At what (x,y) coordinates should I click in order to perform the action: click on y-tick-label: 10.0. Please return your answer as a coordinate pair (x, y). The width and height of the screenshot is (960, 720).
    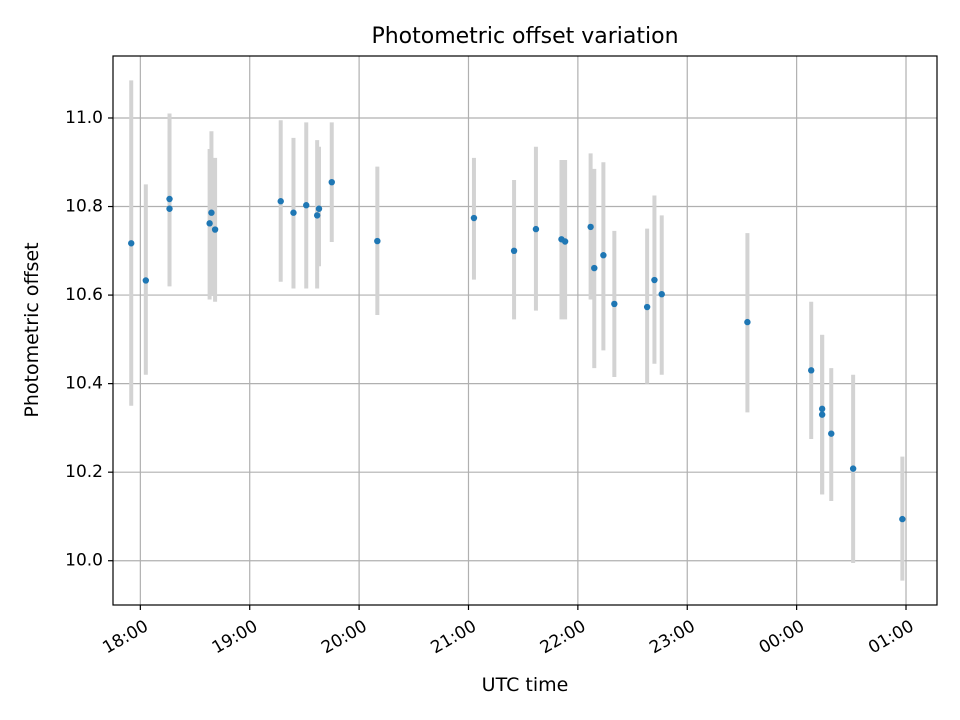
    Looking at the image, I should click on (84, 561).